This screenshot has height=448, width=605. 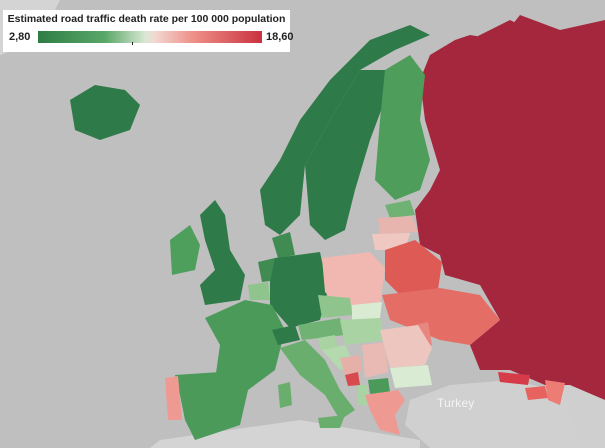 What do you see at coordinates (353, 280) in the screenshot?
I see `country-poland` at bounding box center [353, 280].